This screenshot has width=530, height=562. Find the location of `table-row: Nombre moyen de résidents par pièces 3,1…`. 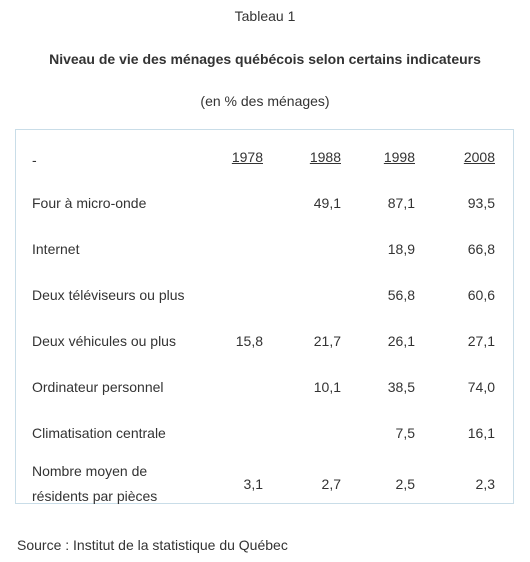

table-row: Nombre moyen de résidents par pièces 3,1… is located at coordinates (264, 484).